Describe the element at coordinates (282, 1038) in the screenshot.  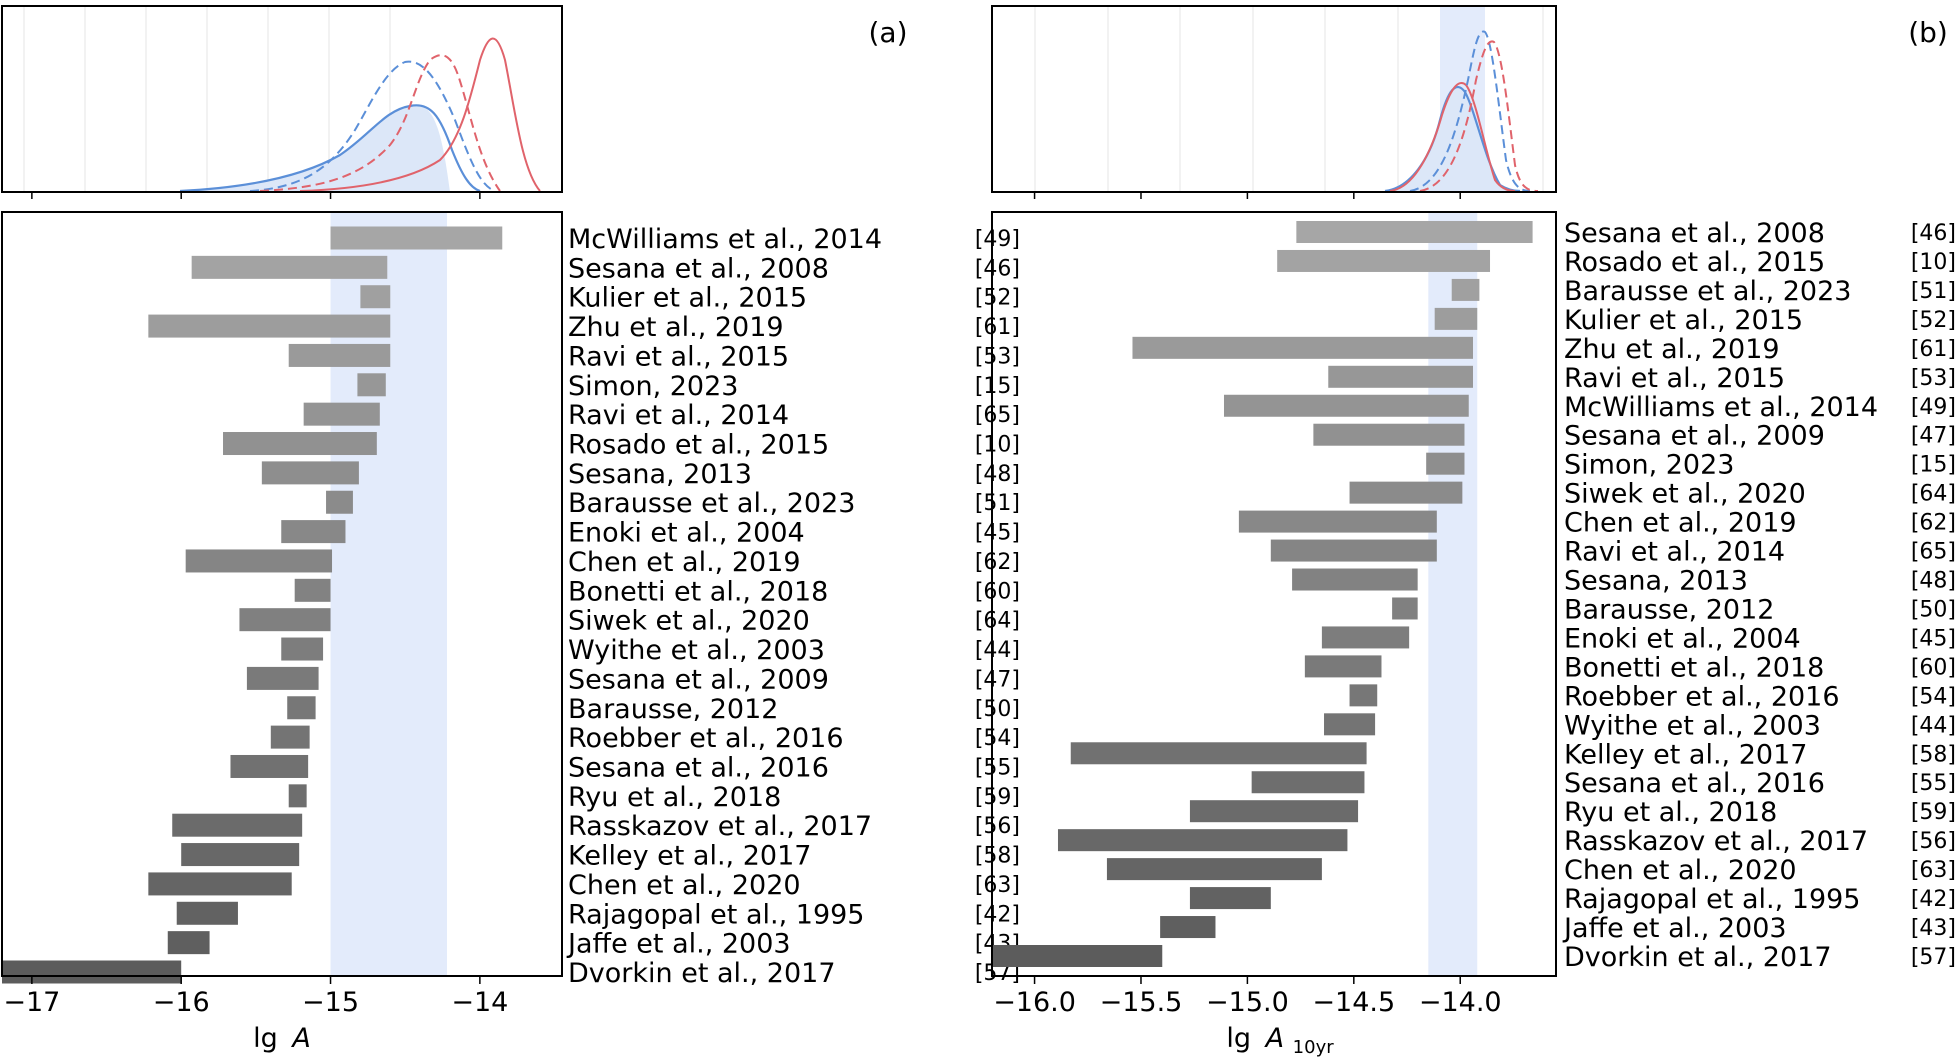
I see `x-axis-label-a: lg A` at that location.